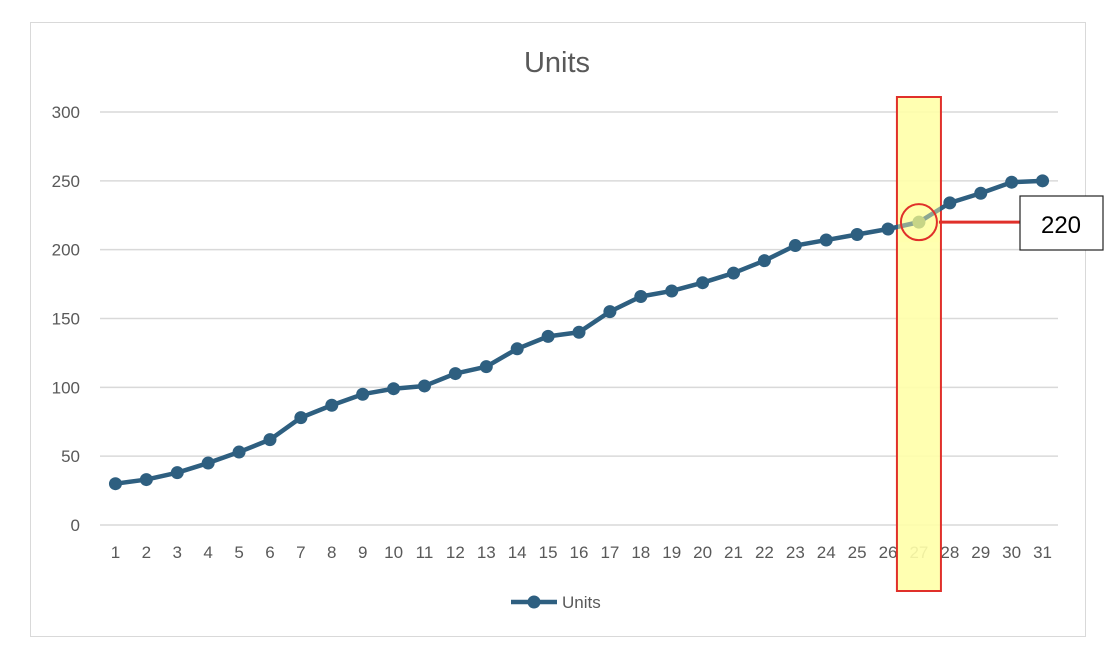  Describe the element at coordinates (66, 250) in the screenshot. I see `y-tick-label: 200` at that location.